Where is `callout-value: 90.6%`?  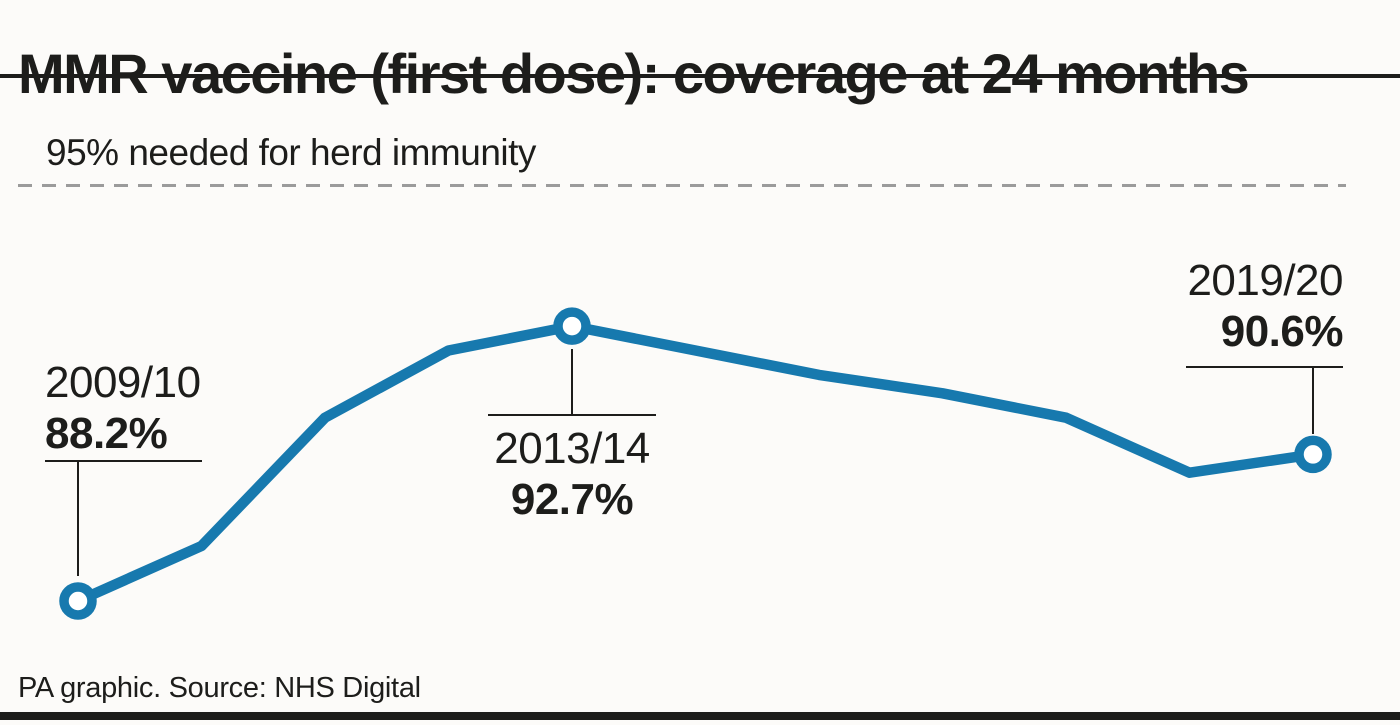 callout-value: 90.6% is located at coordinates (1282, 331).